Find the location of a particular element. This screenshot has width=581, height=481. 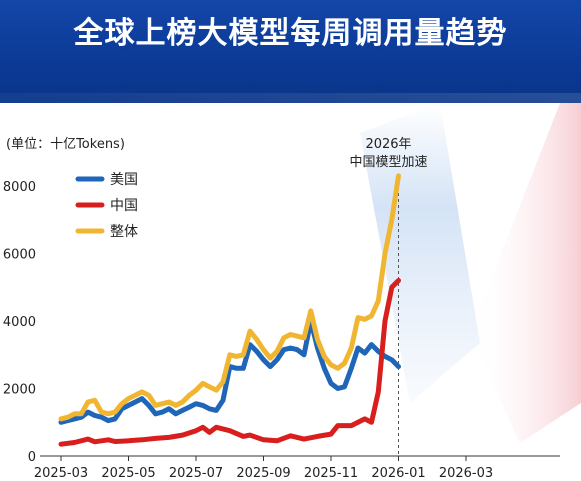

y-tick-label: 6000 is located at coordinates (19, 255).